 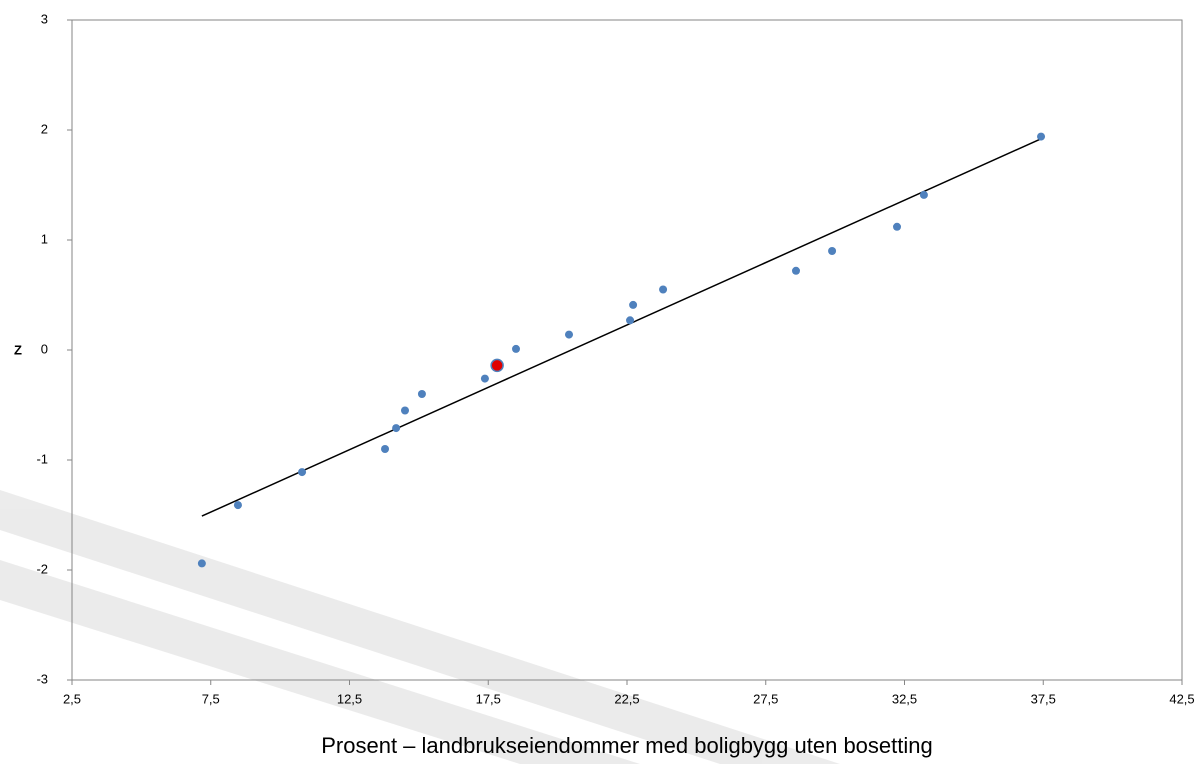 What do you see at coordinates (488, 698) in the screenshot?
I see `x-tick-label: 17,5` at bounding box center [488, 698].